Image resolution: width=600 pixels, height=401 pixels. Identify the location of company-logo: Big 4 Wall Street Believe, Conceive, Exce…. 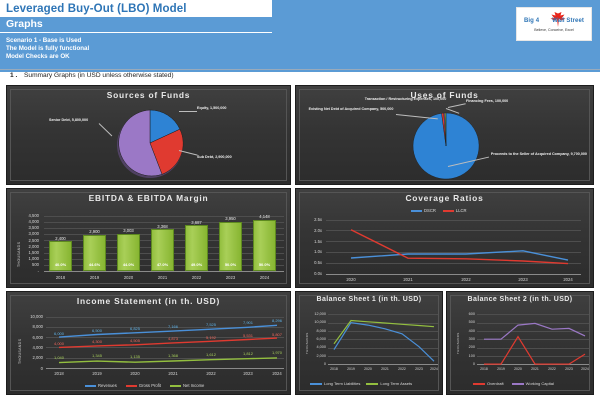
(554, 24).